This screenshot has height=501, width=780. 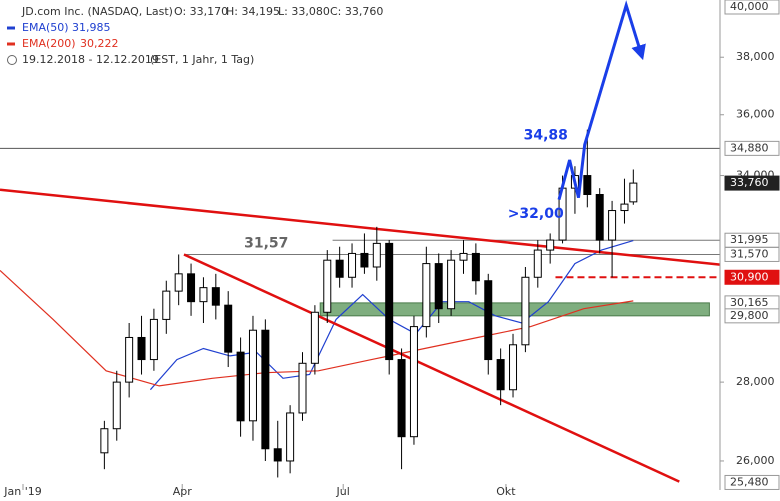 What do you see at coordinates (506, 491) in the screenshot?
I see `x-tick-label: Okt` at bounding box center [506, 491].